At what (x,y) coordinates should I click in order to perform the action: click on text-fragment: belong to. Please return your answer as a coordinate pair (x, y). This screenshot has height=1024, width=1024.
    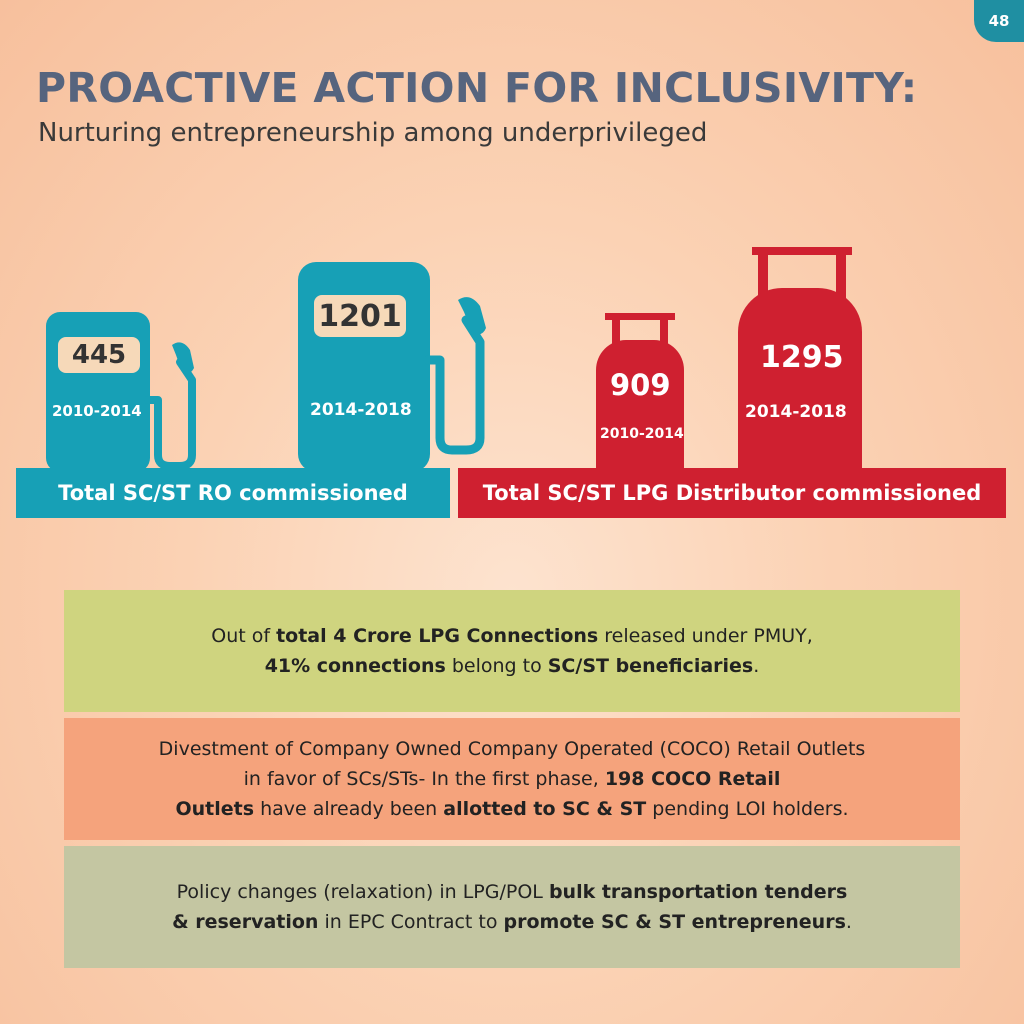
    Looking at the image, I should click on (496, 666).